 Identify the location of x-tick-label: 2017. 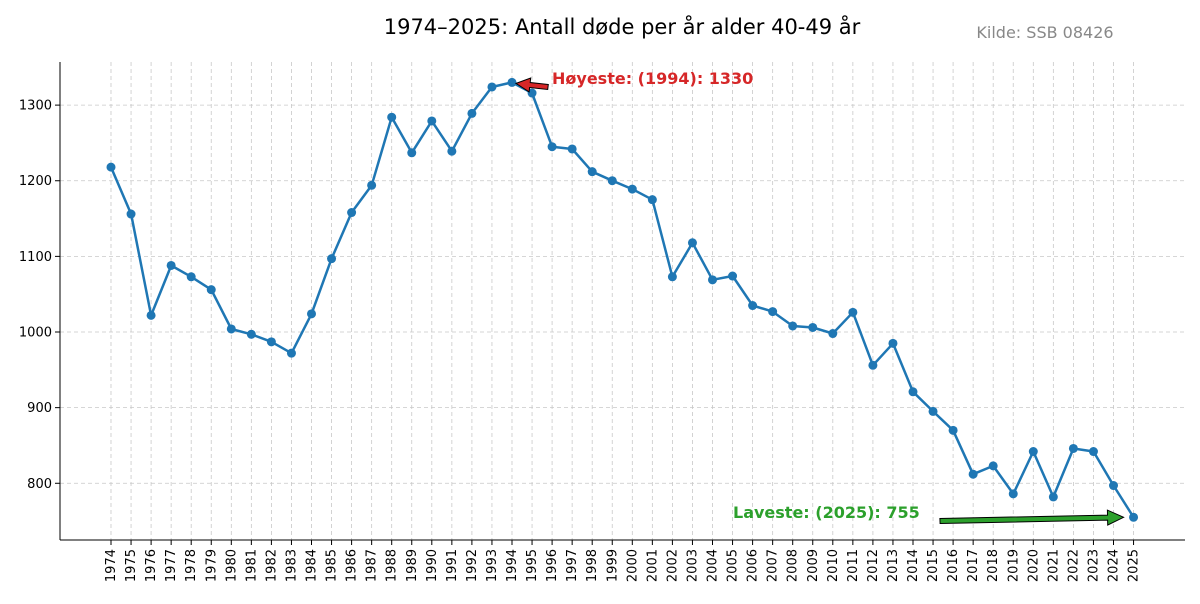
(973, 565).